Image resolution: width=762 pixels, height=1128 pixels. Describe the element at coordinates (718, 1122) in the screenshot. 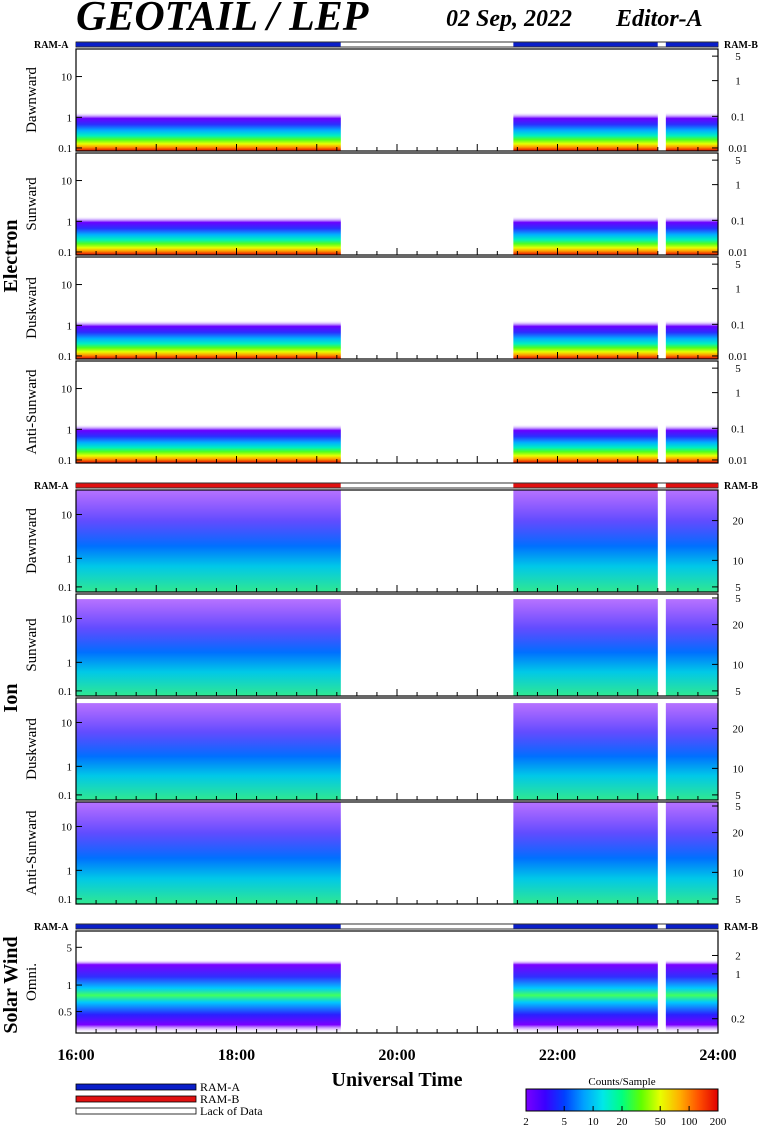

I see `colorbar-tick-label: 200` at that location.